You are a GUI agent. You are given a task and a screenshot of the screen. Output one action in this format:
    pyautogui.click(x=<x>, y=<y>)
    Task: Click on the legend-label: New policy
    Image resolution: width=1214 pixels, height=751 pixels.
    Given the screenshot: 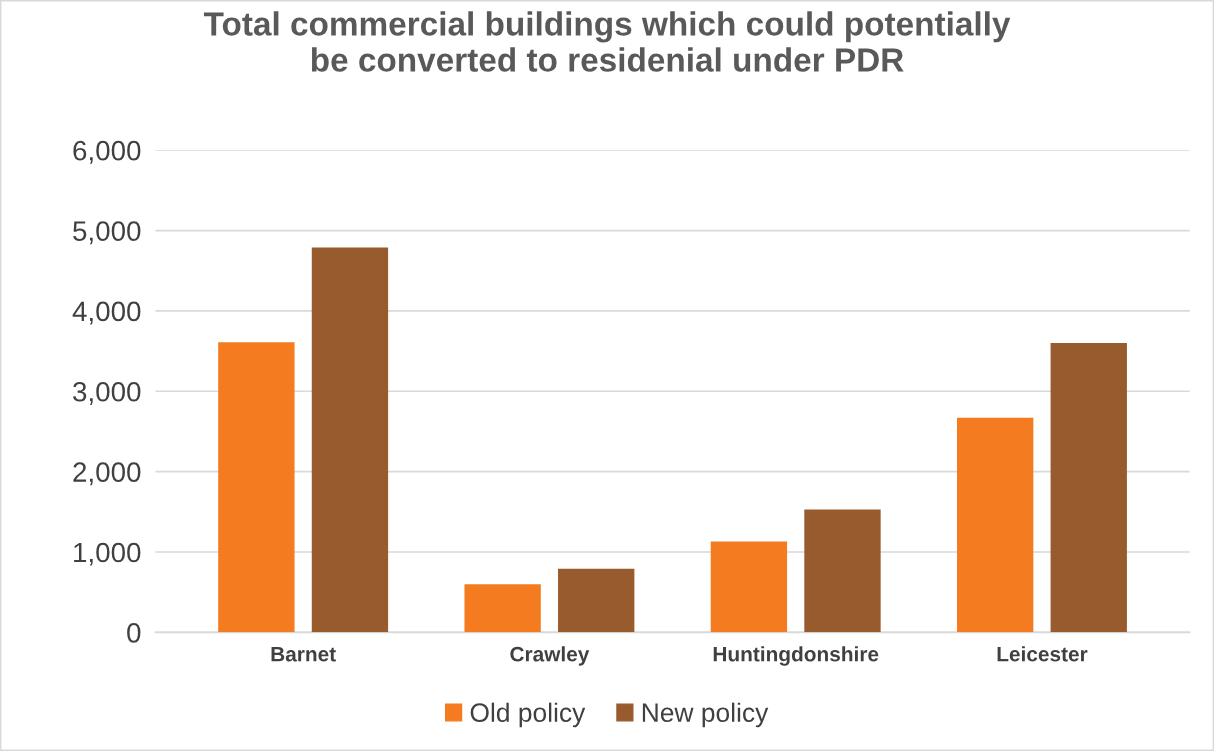 What is the action you would take?
    pyautogui.click(x=705, y=715)
    